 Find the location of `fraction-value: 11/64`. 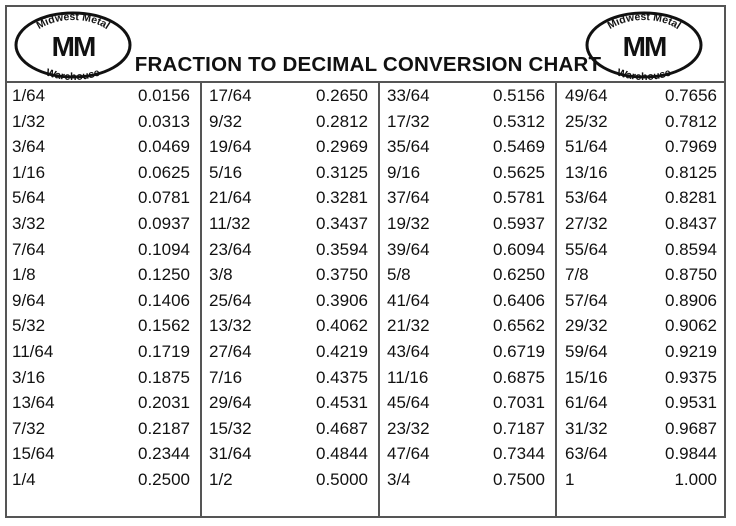

fraction-value: 11/64 is located at coordinates (33, 351).